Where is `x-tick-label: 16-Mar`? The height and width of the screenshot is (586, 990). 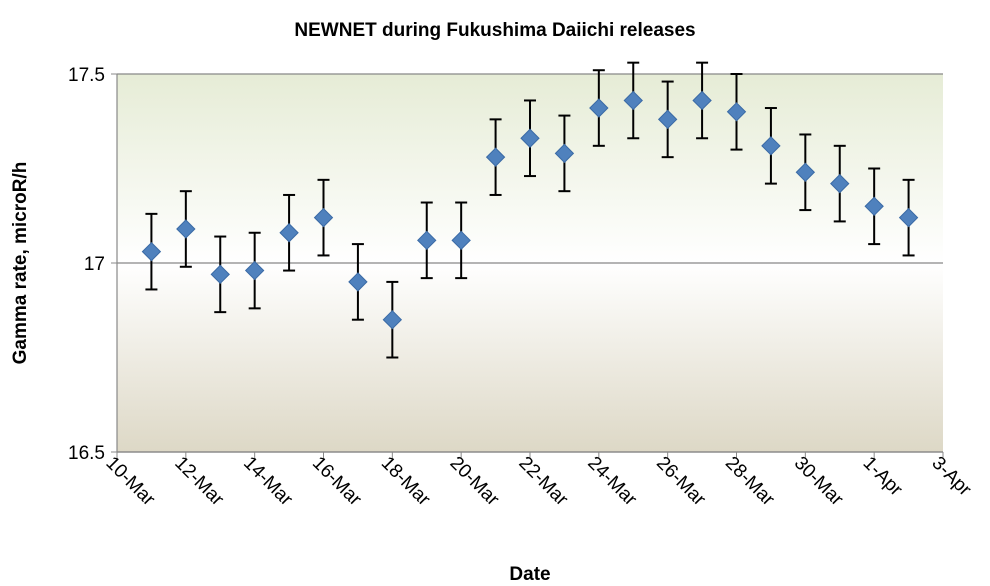
x-tick-label: 16-Mar is located at coordinates (337, 482).